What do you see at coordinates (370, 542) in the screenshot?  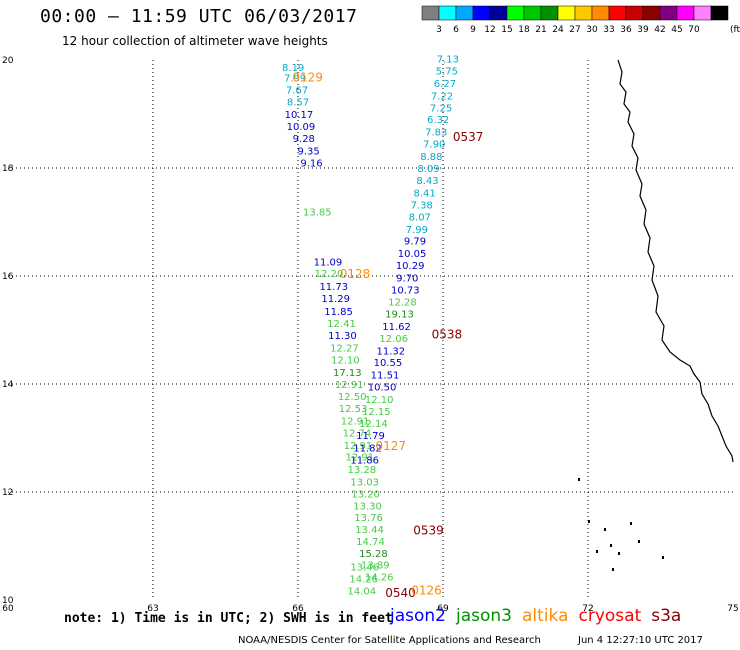 I see `wave-height-value: 14.74` at bounding box center [370, 542].